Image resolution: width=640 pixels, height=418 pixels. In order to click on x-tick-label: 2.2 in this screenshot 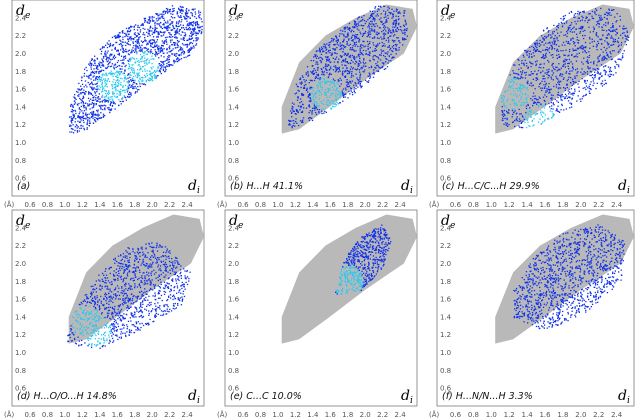, I will do `click(598, 205)`.